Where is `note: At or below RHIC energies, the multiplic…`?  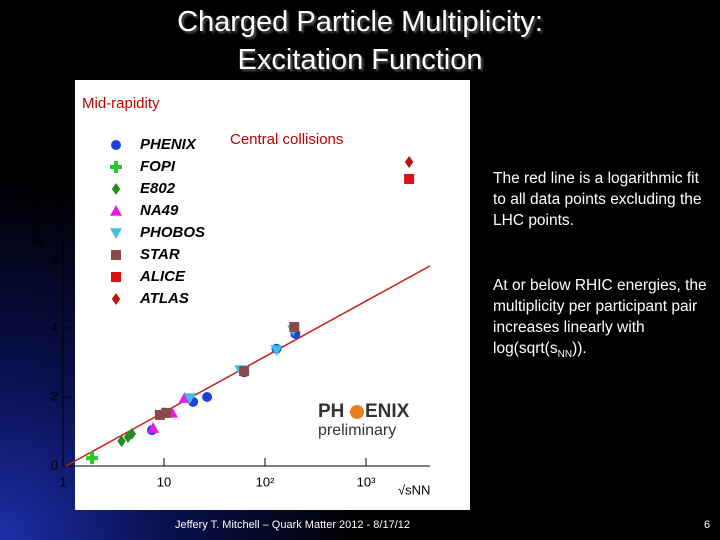 note: At or below RHIC energies, the multiplic… is located at coordinates (600, 320).